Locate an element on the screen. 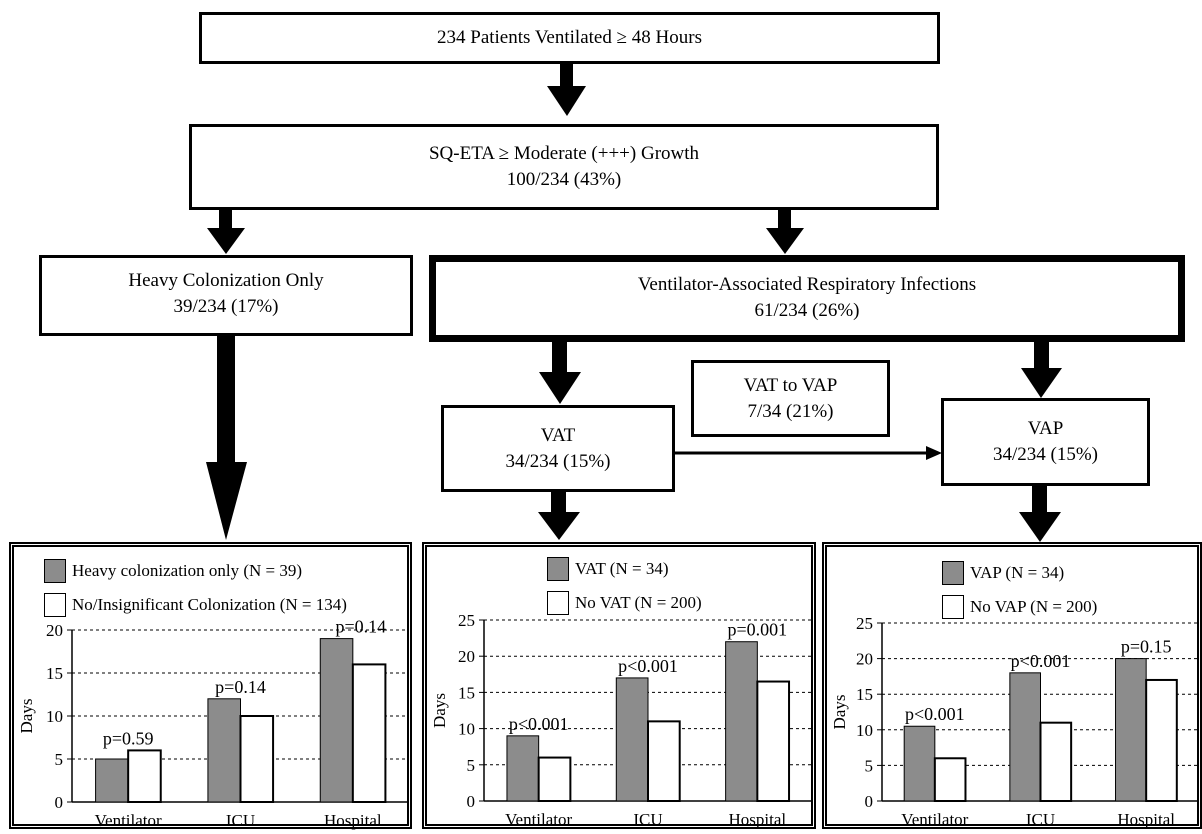 This screenshot has width=1202, height=834. legend-item-comparison: No VAT (N = 200) is located at coordinates (624, 603).